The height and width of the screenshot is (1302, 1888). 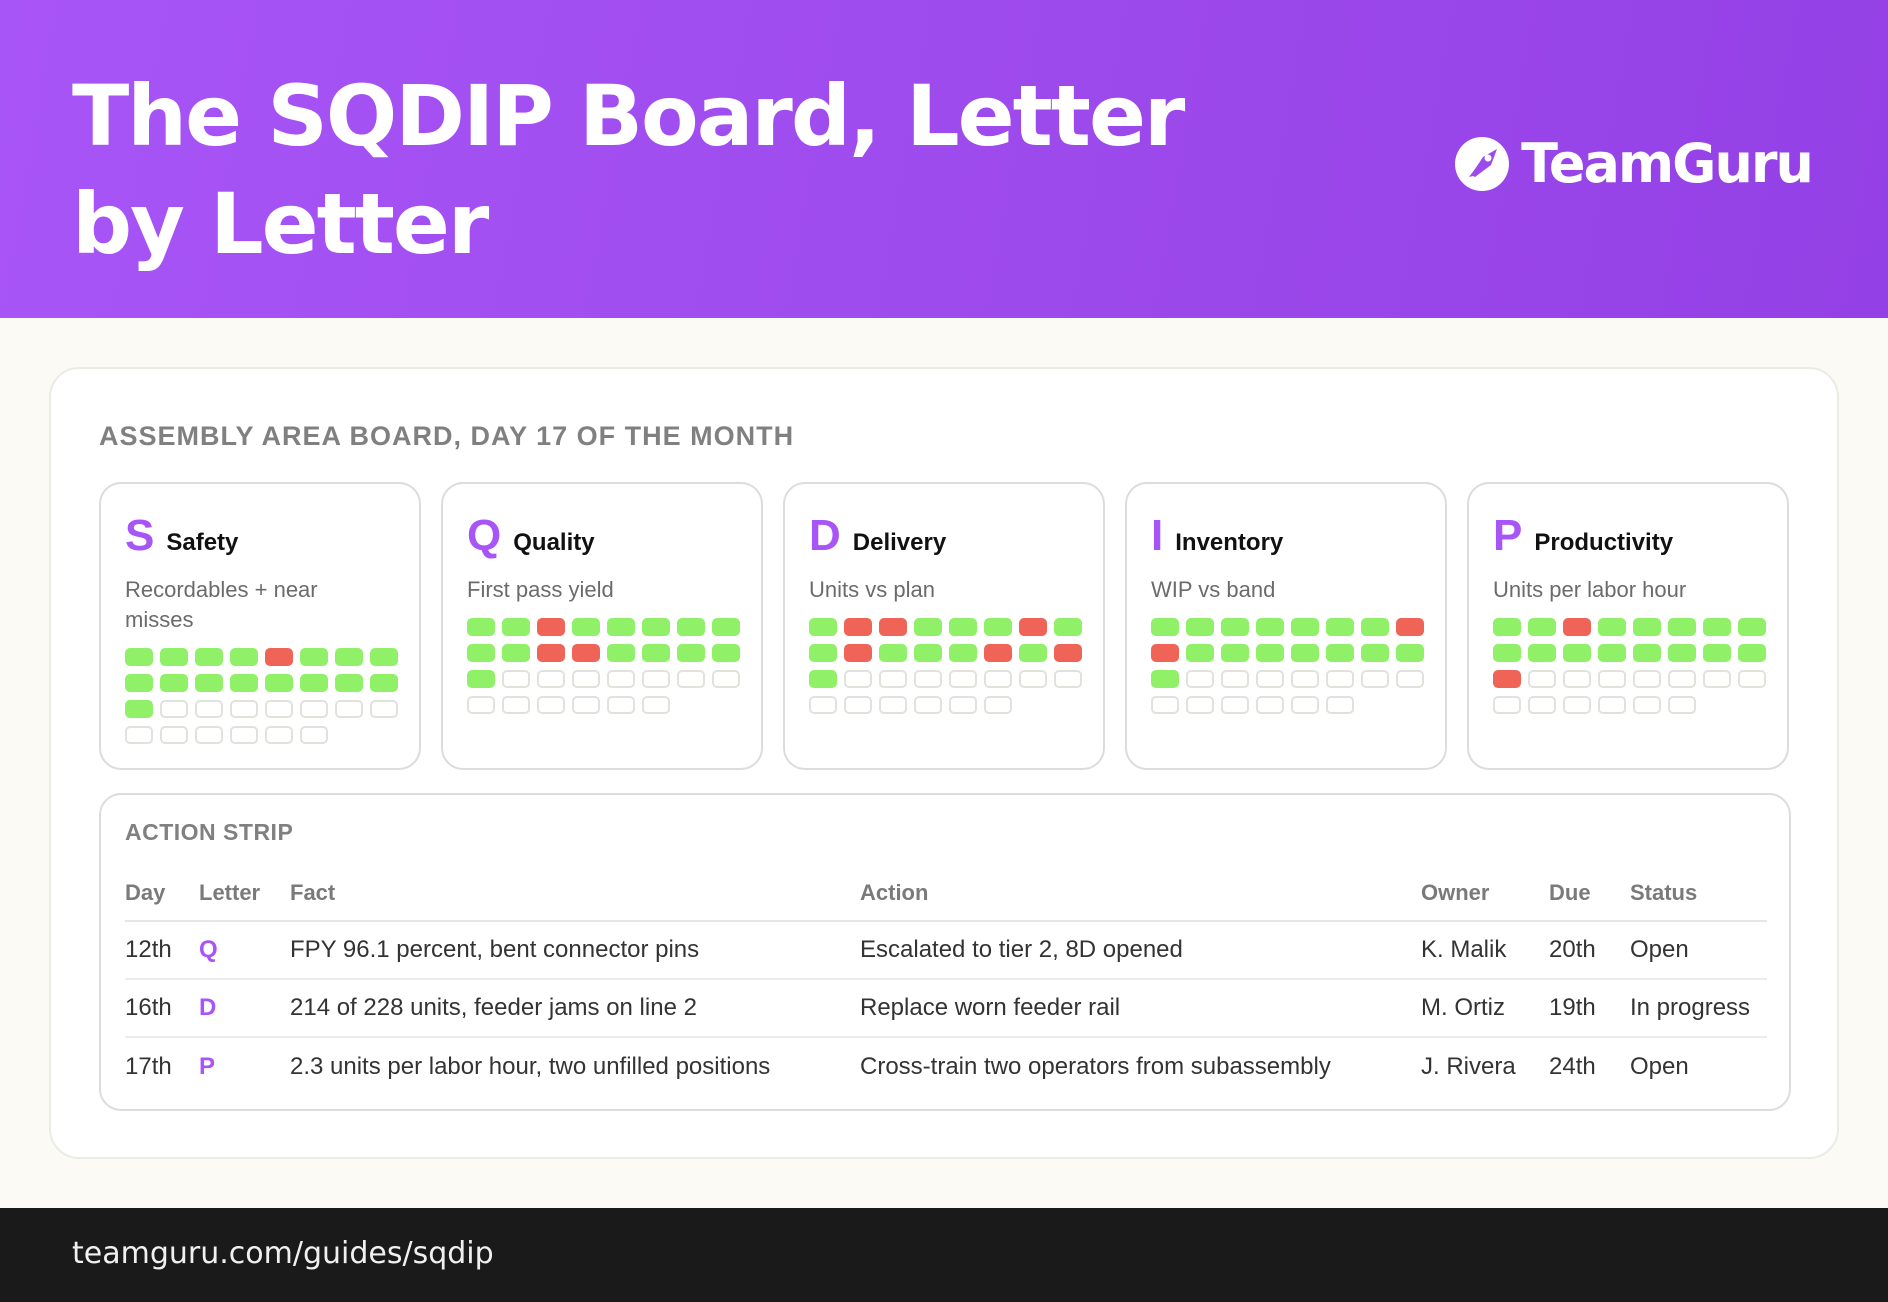 I want to click on card-safety: S Safety Recordables + near misses, so click(x=260, y=626).